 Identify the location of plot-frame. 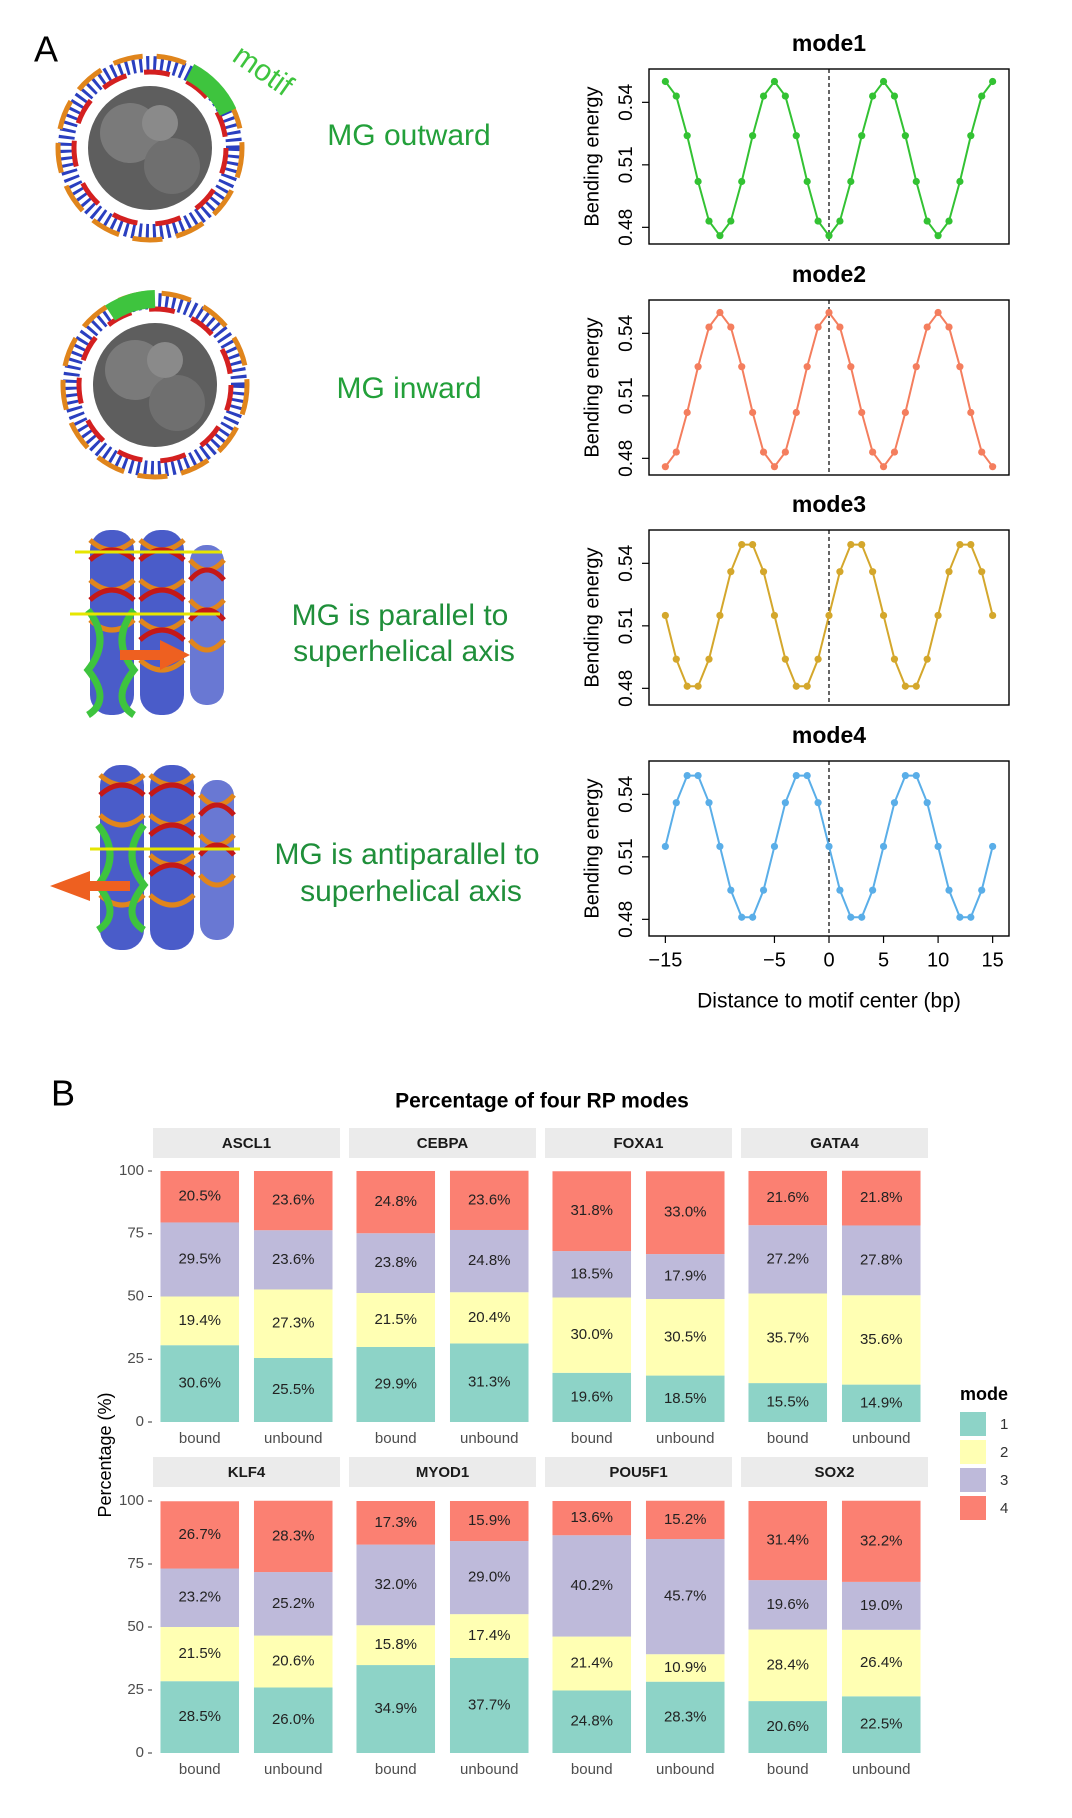
(829, 156).